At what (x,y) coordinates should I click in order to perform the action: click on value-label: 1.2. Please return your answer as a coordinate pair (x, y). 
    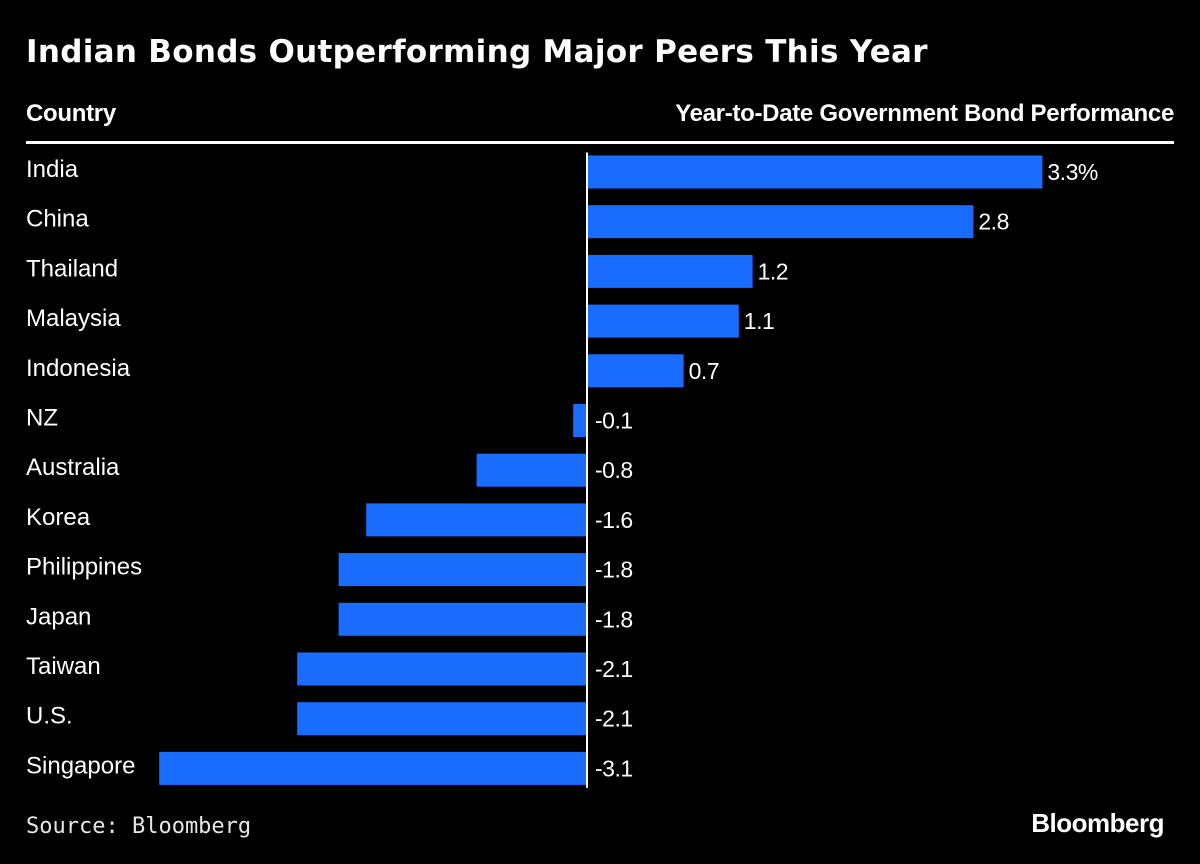
    Looking at the image, I should click on (773, 271).